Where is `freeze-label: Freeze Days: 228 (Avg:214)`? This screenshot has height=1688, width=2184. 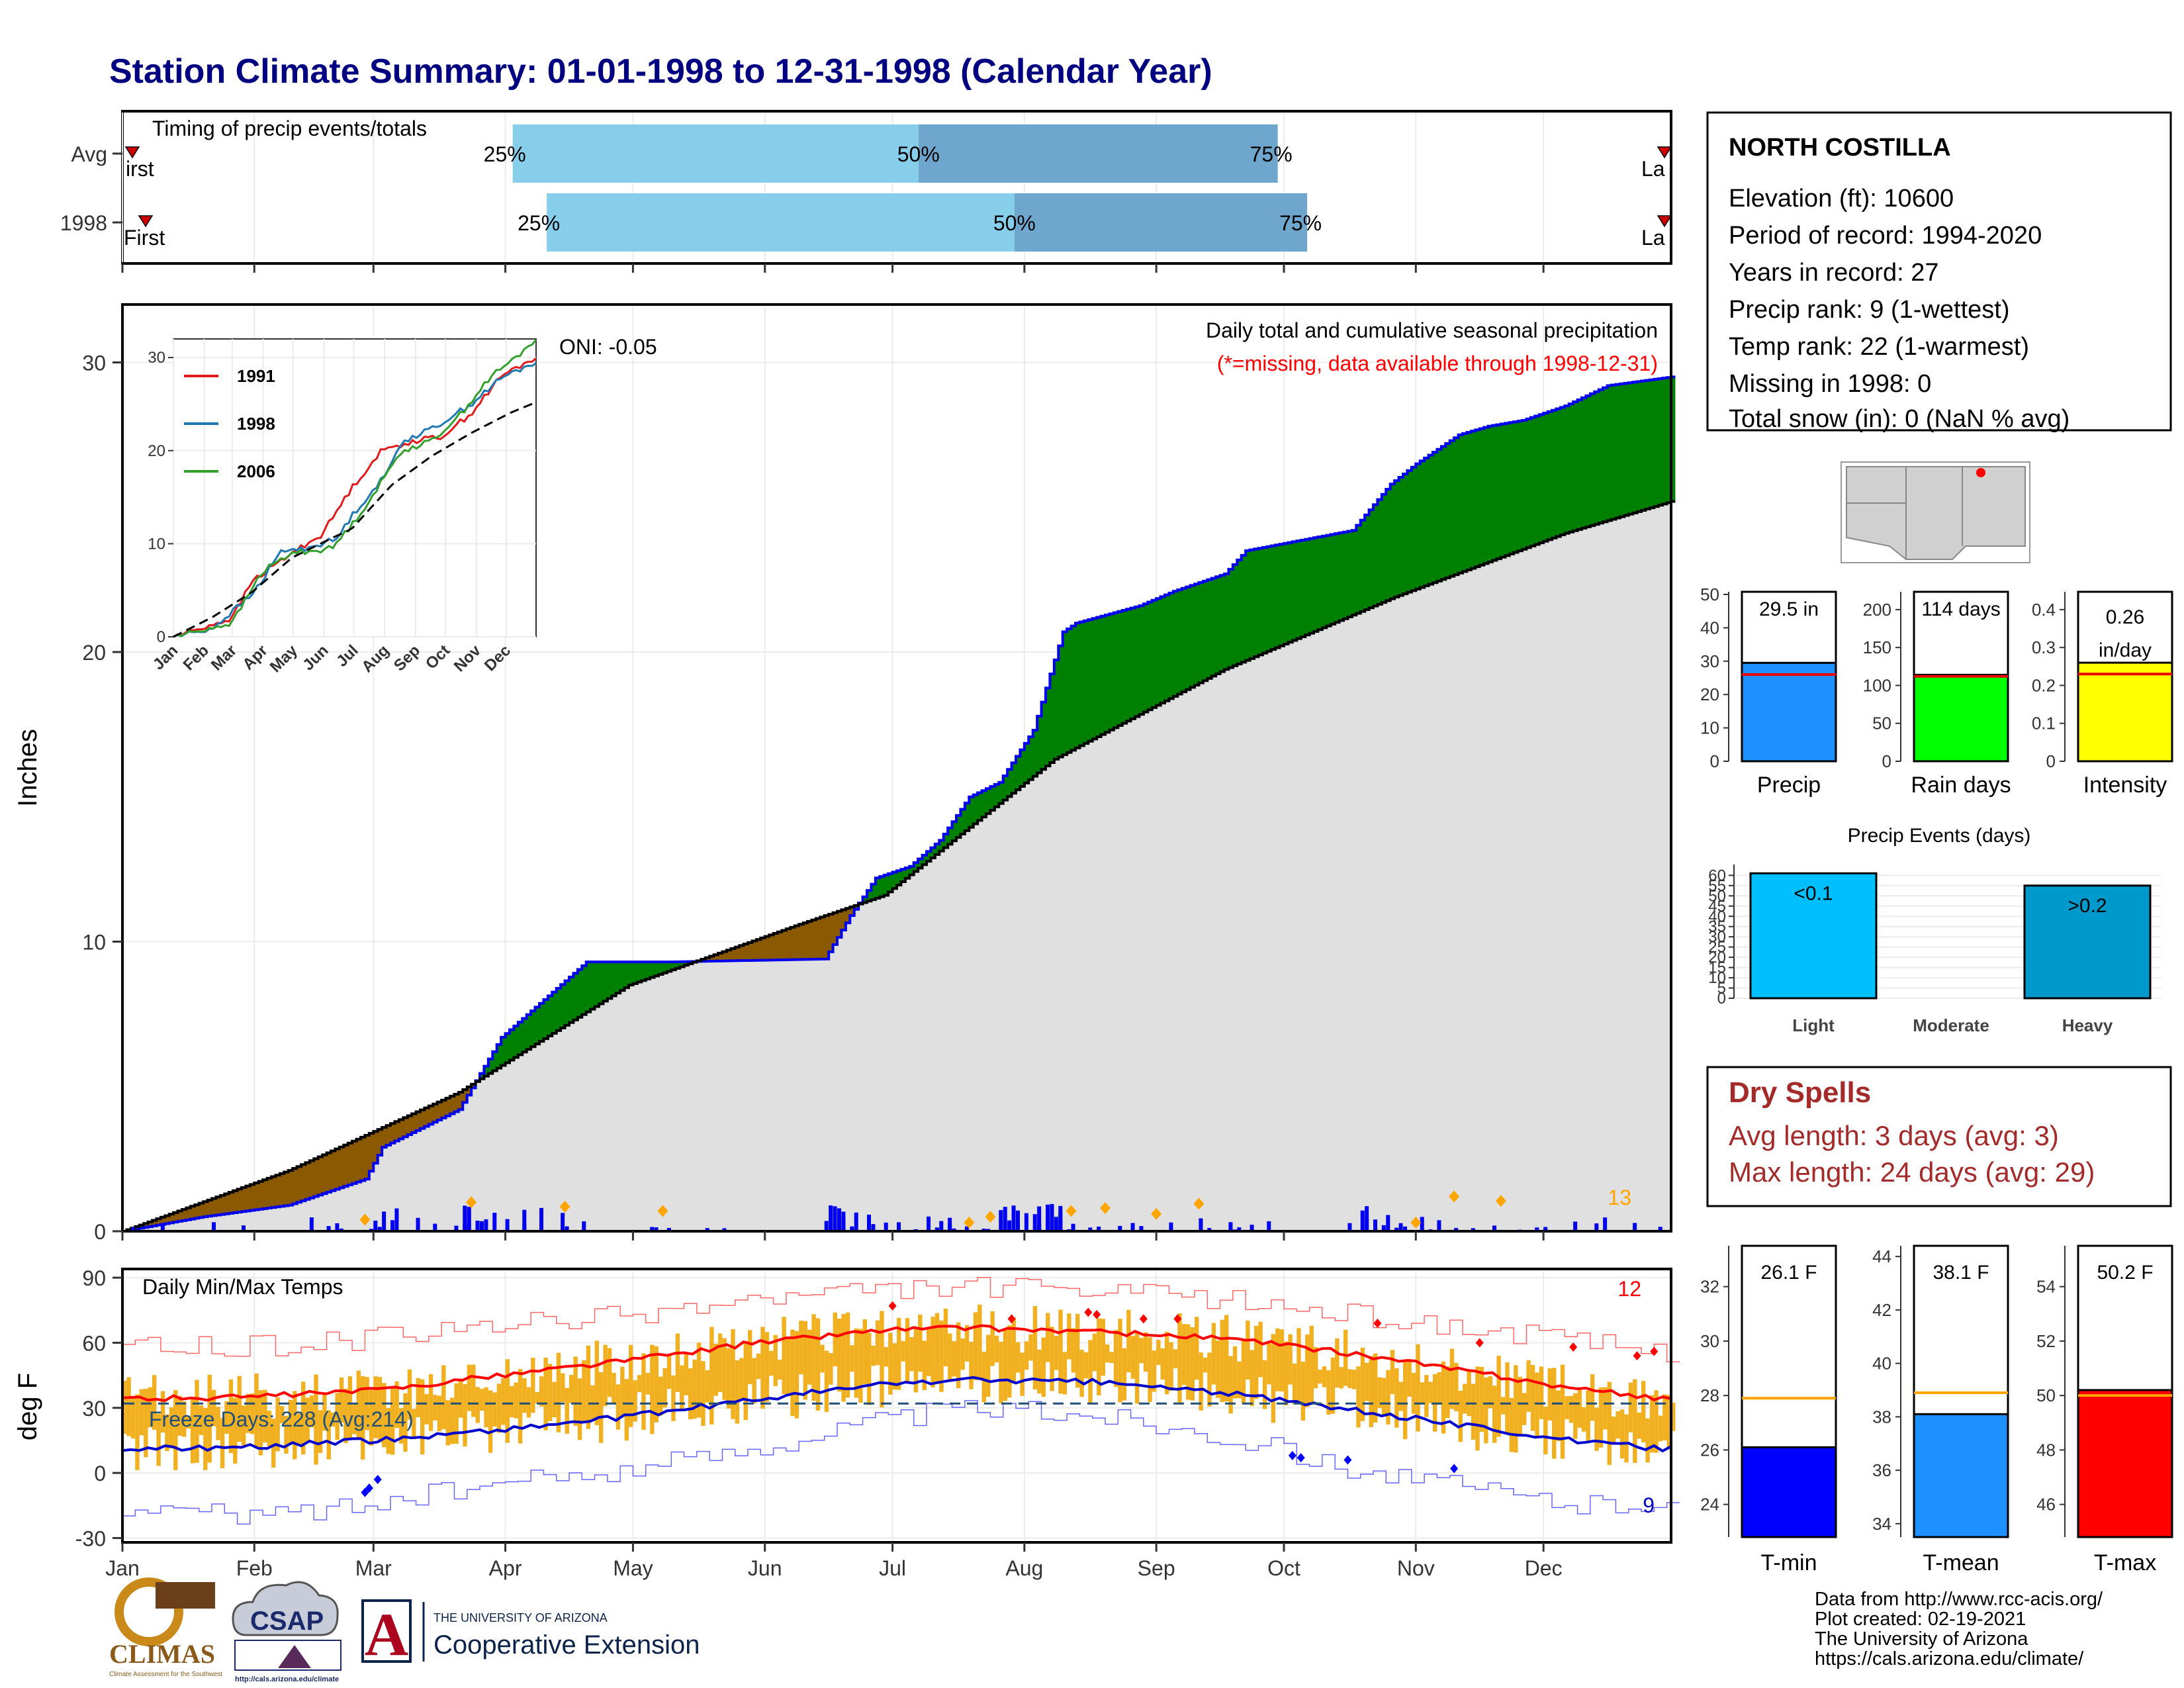 freeze-label: Freeze Days: 228 (Avg:214) is located at coordinates (281, 1419).